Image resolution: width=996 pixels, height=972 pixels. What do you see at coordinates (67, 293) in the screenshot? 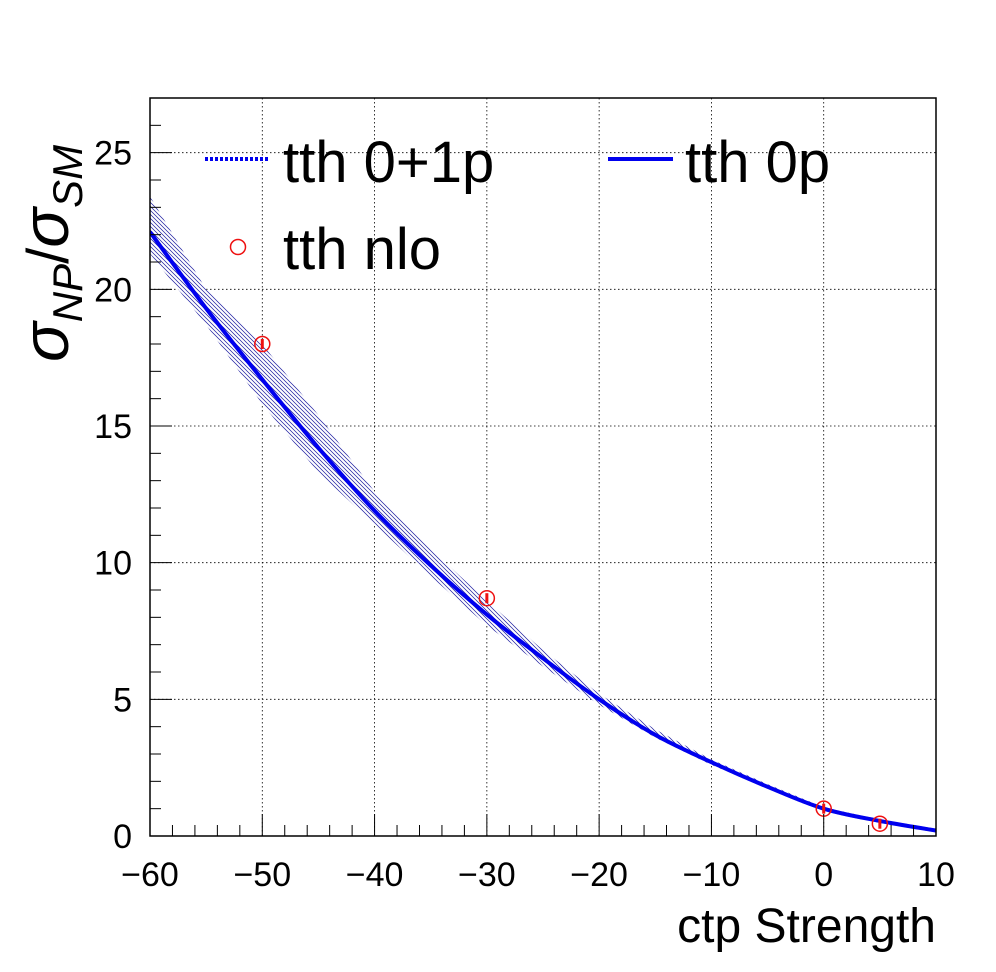
I see `y-label-sub-np: NP` at bounding box center [67, 293].